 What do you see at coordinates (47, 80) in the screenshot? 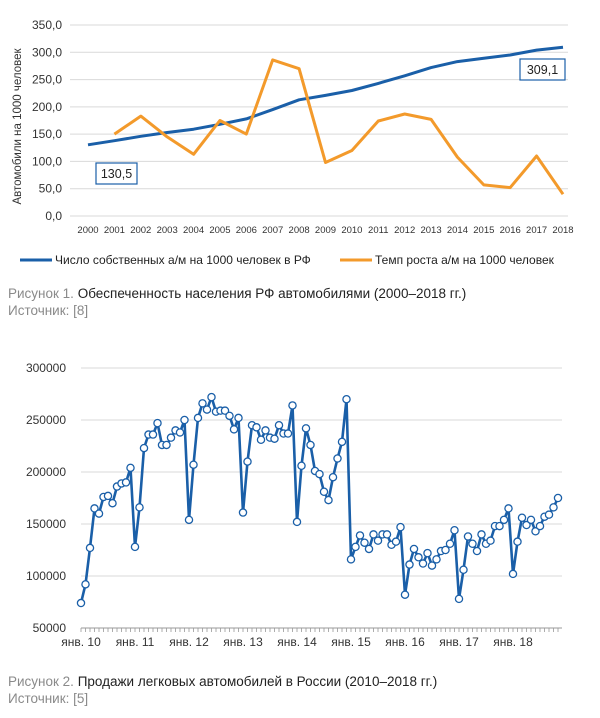
I see `y-tick-label: 250,0` at bounding box center [47, 80].